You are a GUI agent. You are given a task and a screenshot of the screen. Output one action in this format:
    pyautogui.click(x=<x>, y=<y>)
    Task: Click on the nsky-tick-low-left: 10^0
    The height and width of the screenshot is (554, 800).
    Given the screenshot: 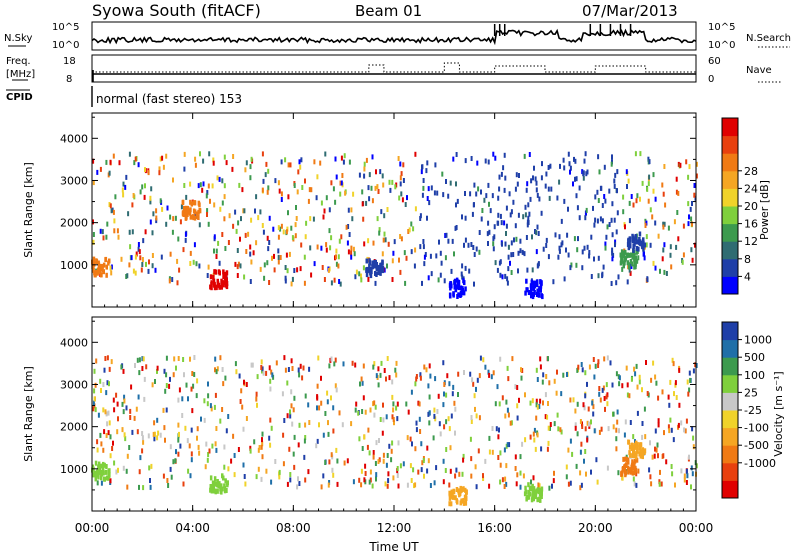 What is the action you would take?
    pyautogui.click(x=65, y=45)
    